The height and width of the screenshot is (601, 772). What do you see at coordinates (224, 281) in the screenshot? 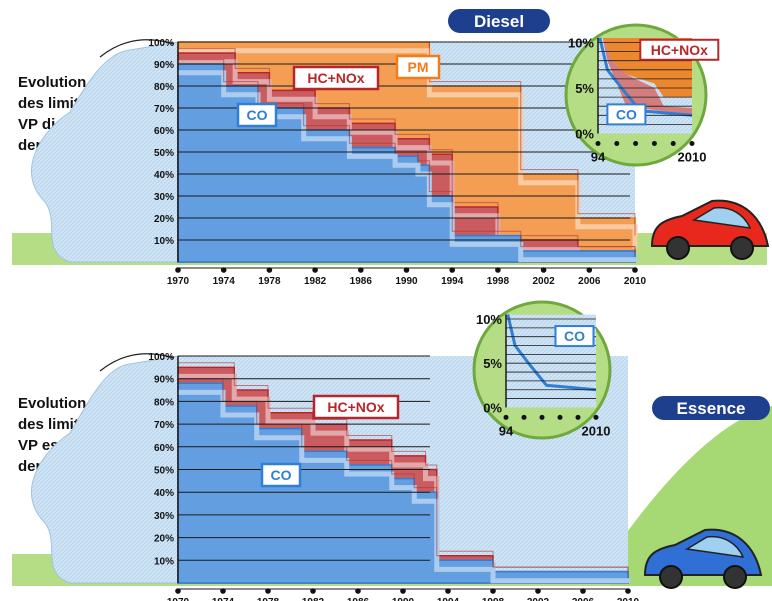
I see `x-tick-label: 1974` at bounding box center [224, 281].